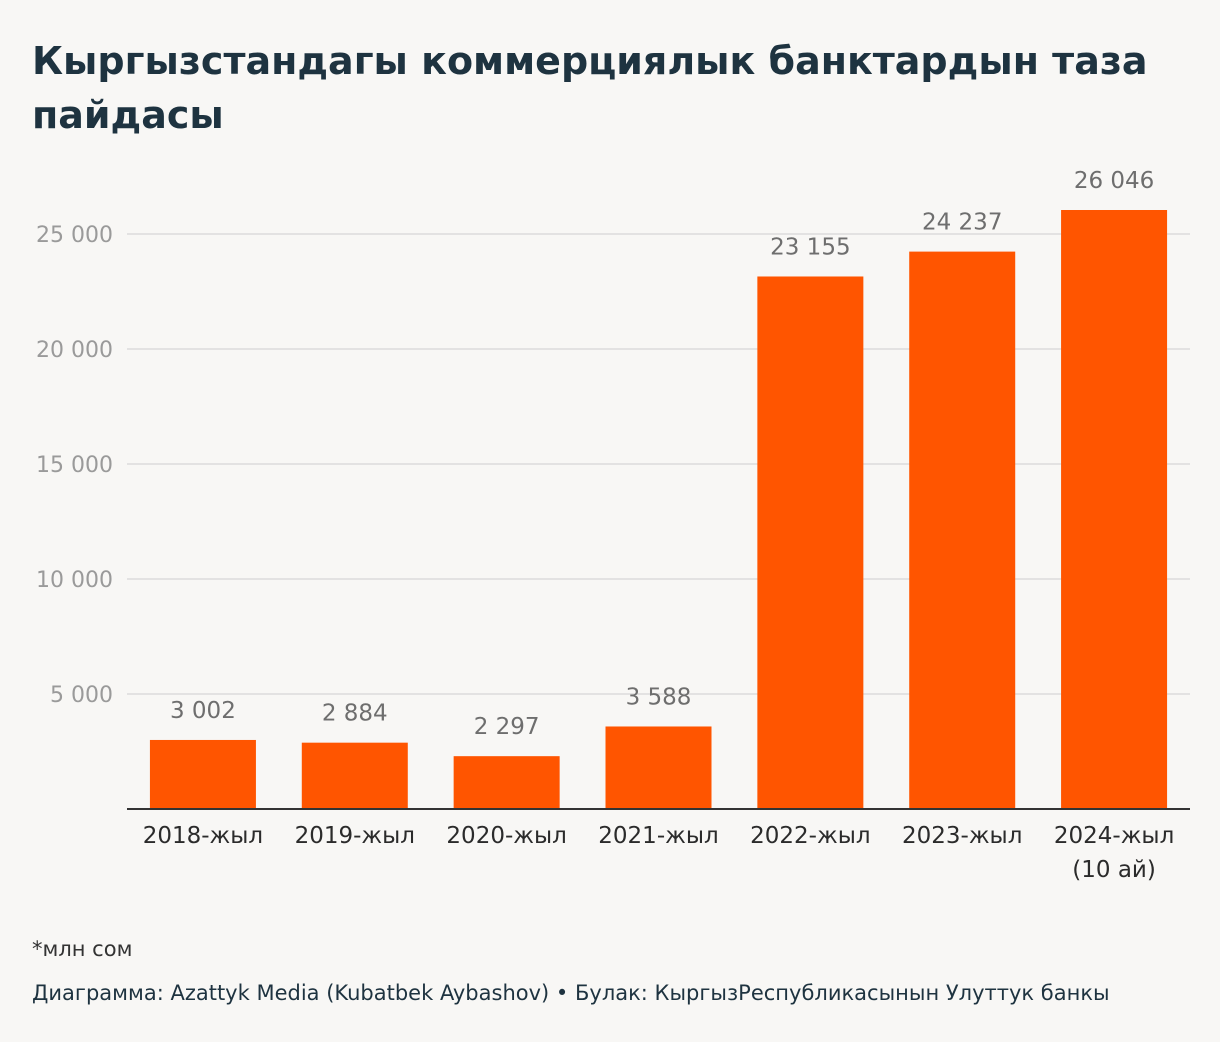  I want to click on y-tick-label: 15 000, so click(74, 465).